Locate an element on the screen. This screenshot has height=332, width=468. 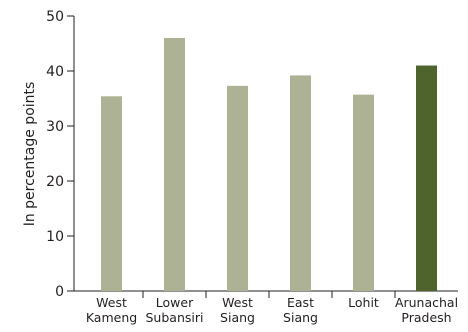
x-tick-label: West Siang is located at coordinates (237, 310).